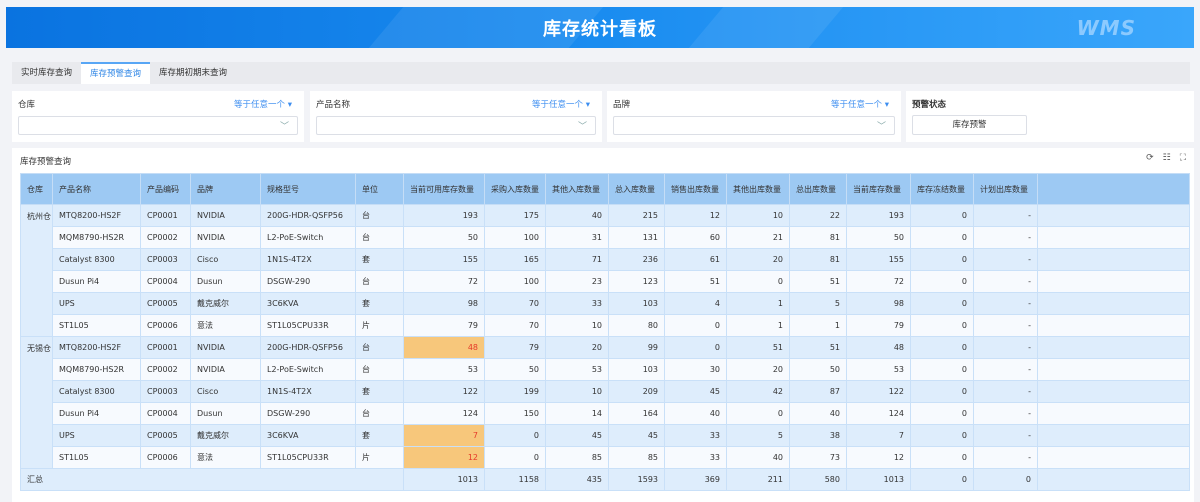 This screenshot has width=1200, height=502. Describe the element at coordinates (444, 189) in the screenshot. I see `column-header: 当前可用库存数量` at that location.